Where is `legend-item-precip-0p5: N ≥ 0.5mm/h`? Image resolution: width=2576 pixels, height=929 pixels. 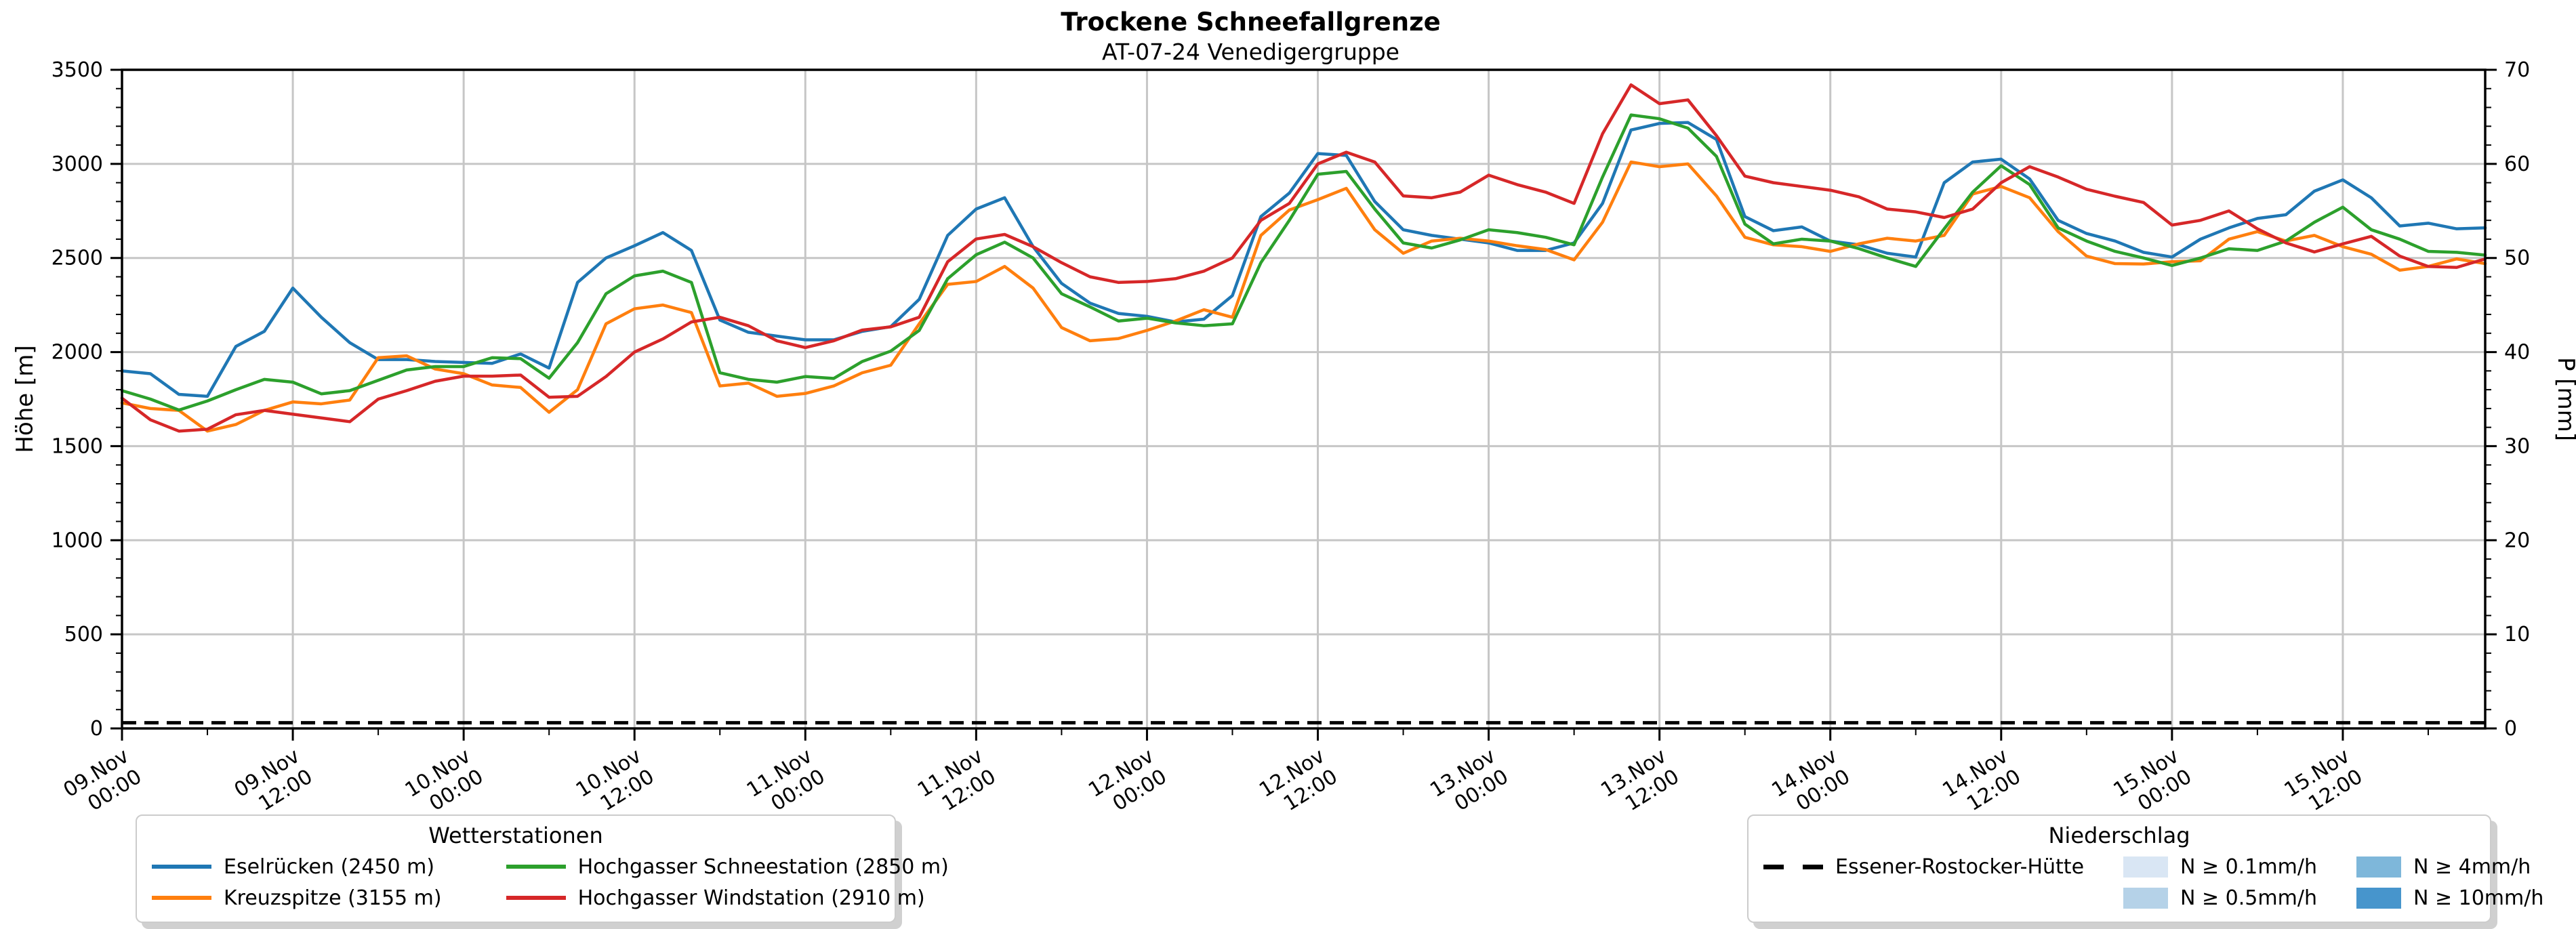 legend-item-precip-0p5: N ≥ 0.5mm/h is located at coordinates (2220, 897).